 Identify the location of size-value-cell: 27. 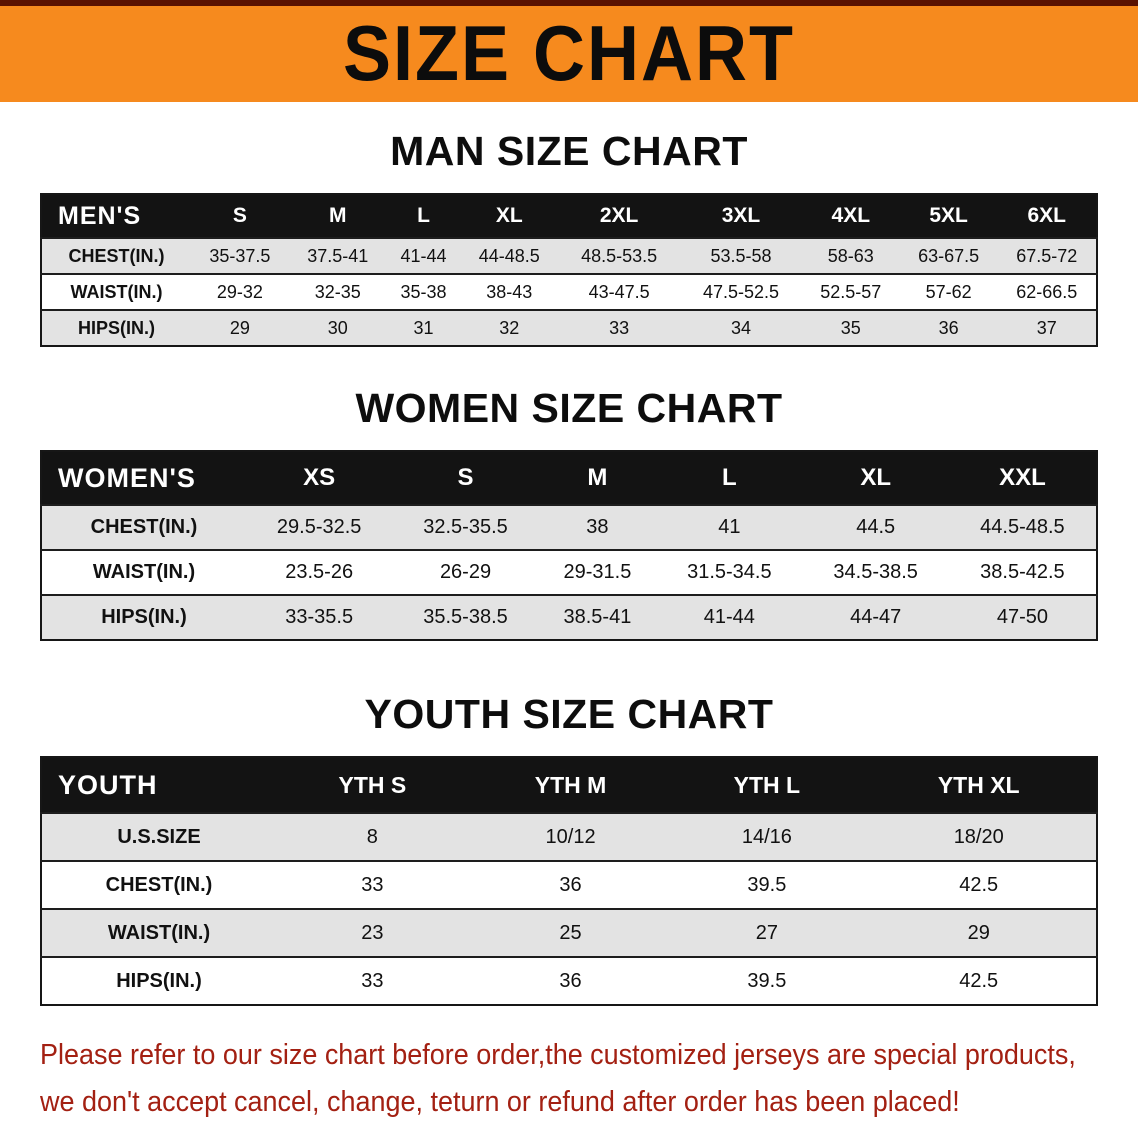
(767, 932).